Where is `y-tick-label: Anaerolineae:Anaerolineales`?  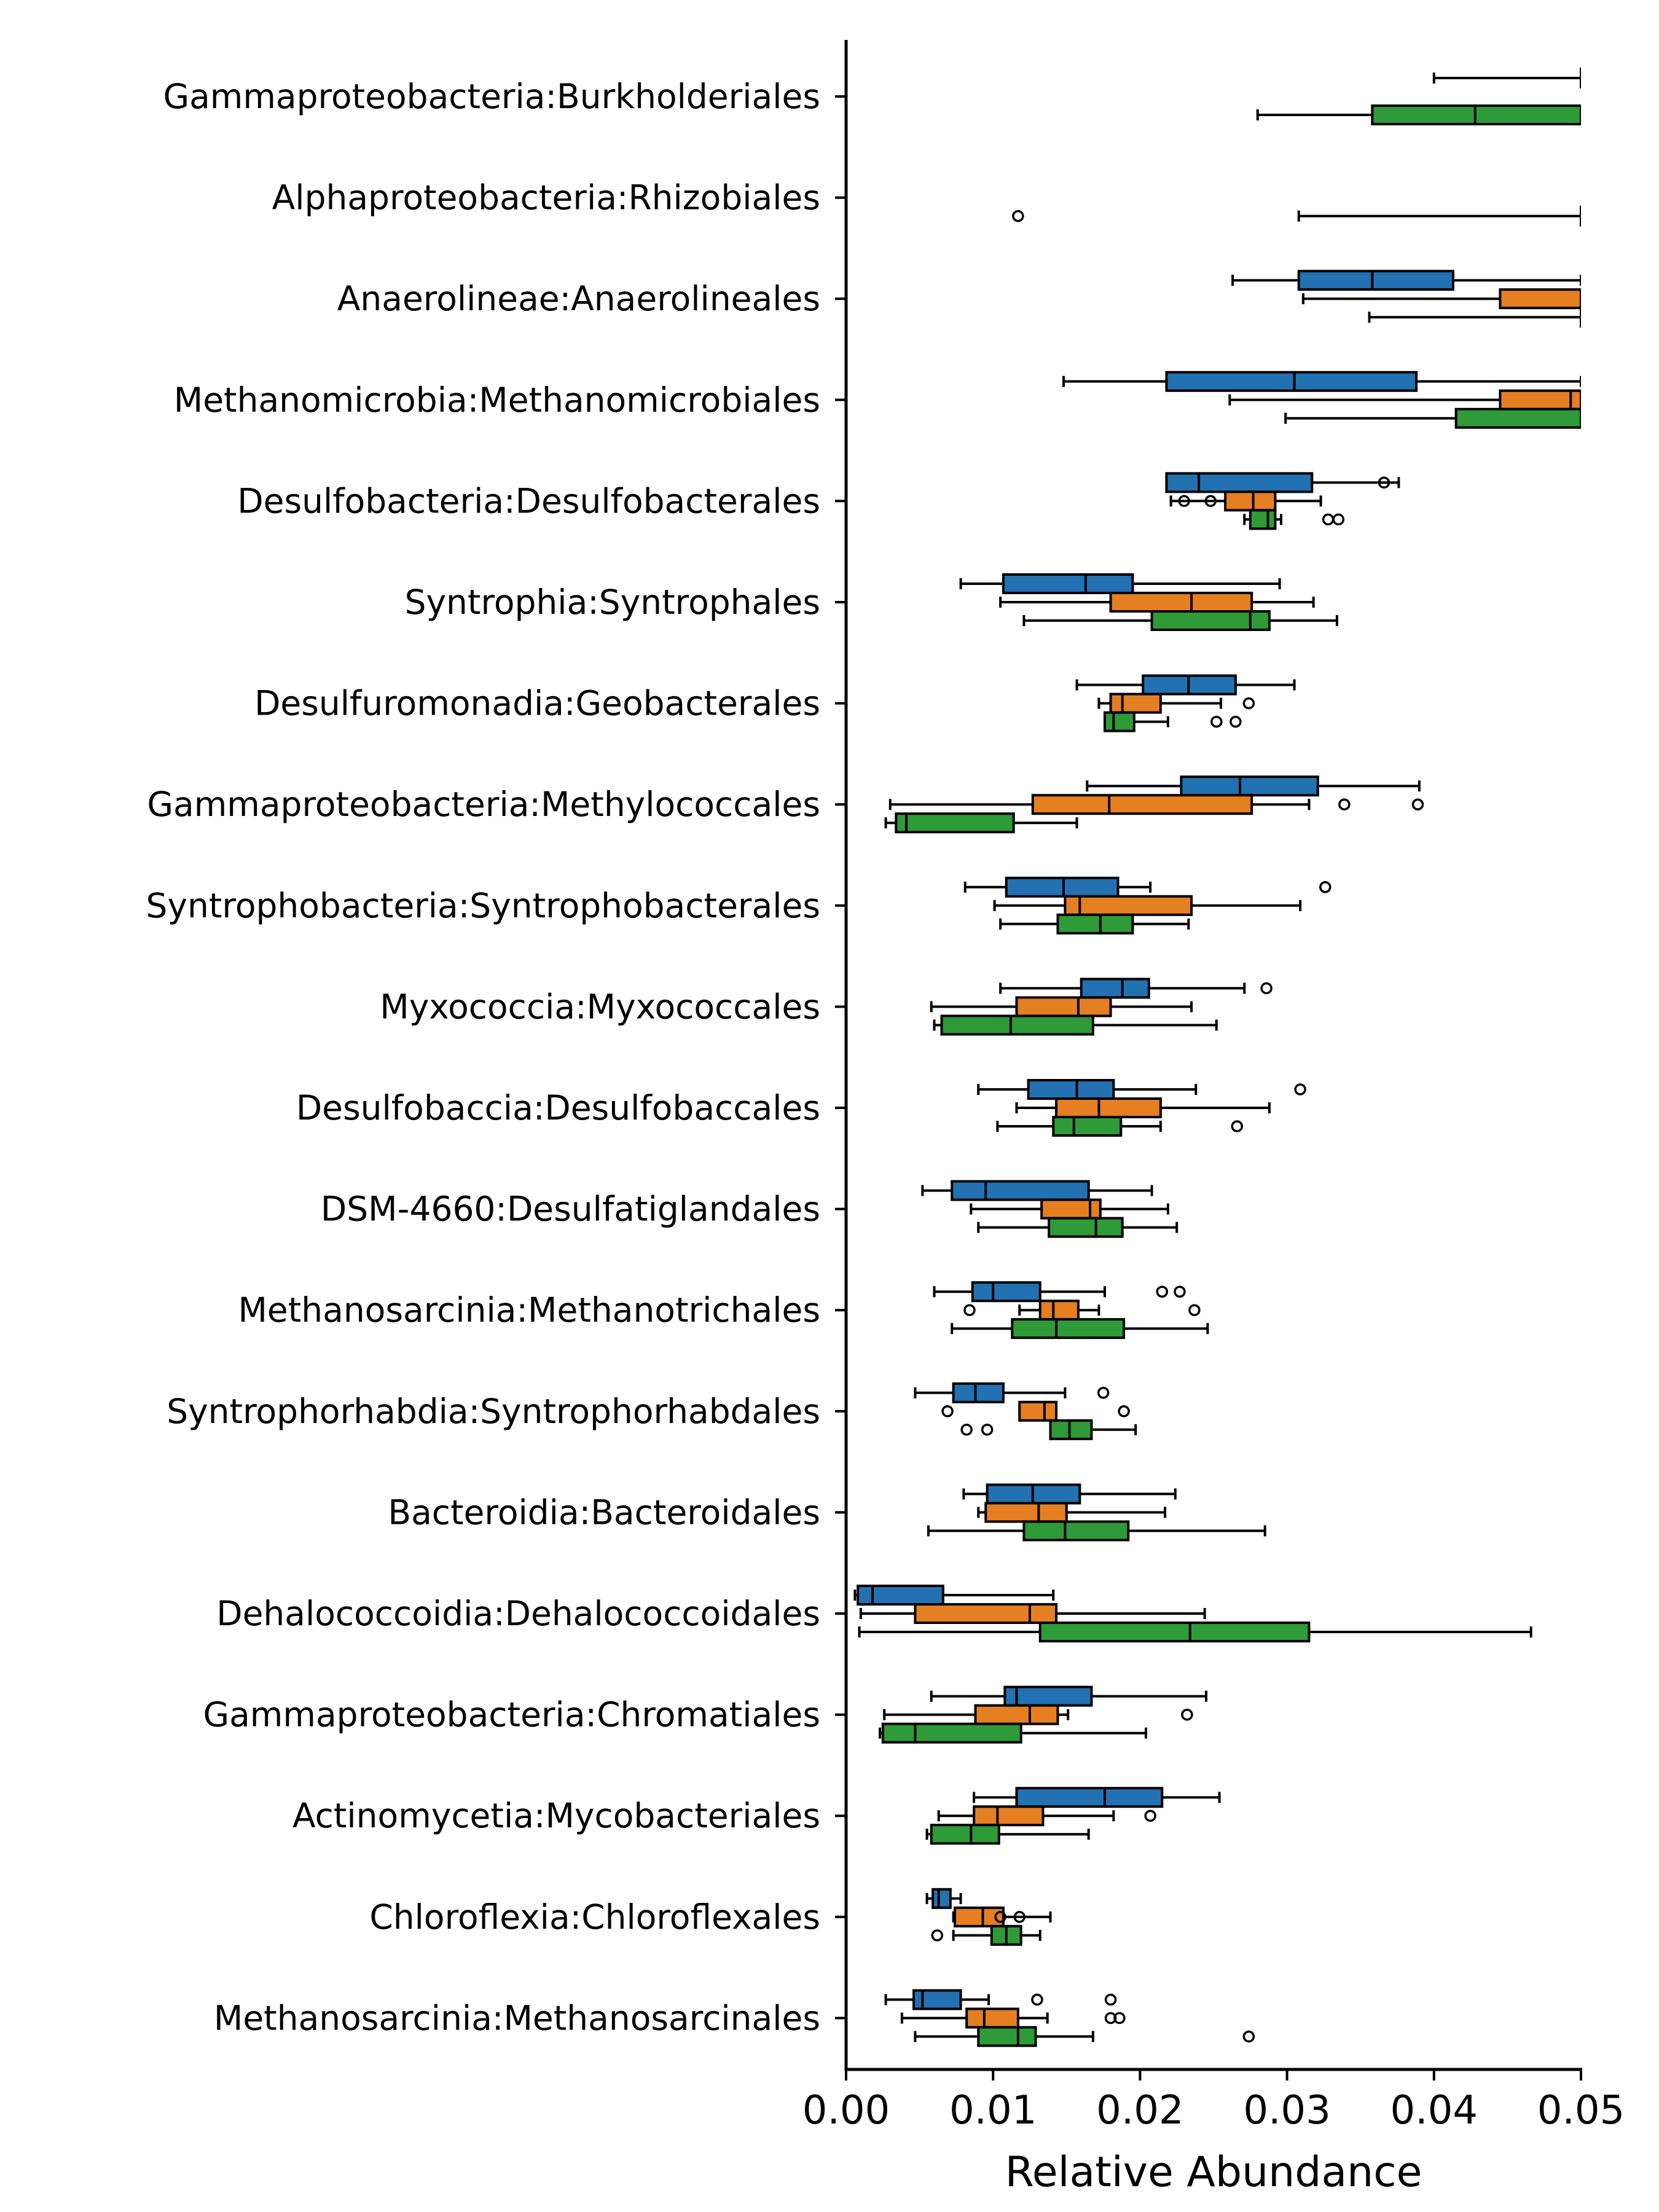 y-tick-label: Anaerolineae:Anaerolineales is located at coordinates (578, 298).